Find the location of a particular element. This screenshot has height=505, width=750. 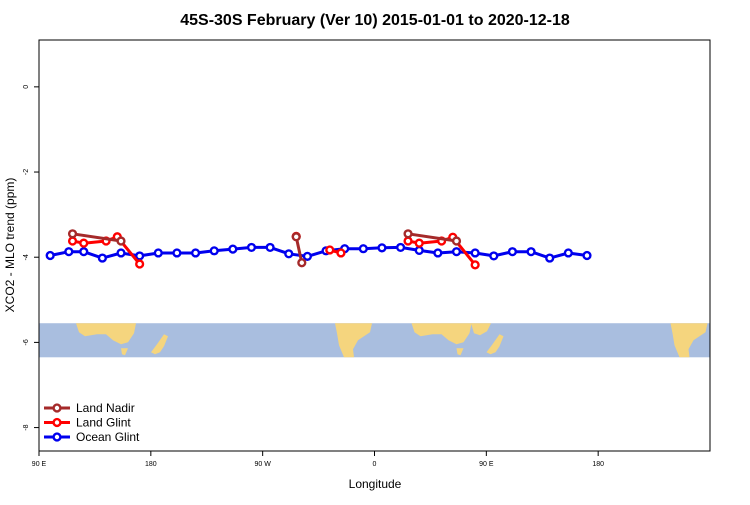

legend-label: Land Nadir is located at coordinates (105, 408).